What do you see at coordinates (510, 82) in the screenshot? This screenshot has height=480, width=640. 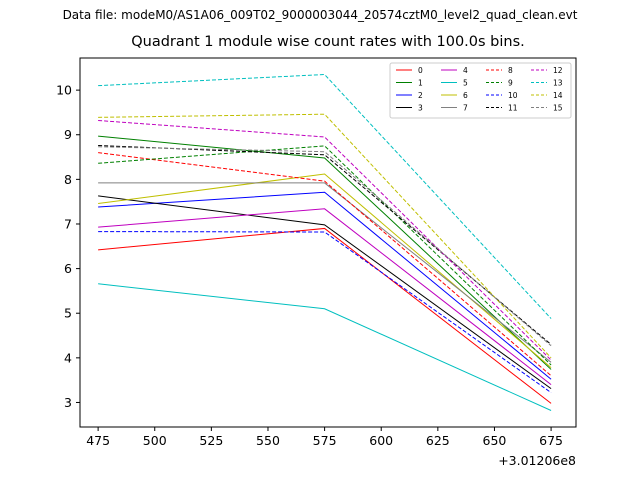 I see `legend-label-9: 9` at bounding box center [510, 82].